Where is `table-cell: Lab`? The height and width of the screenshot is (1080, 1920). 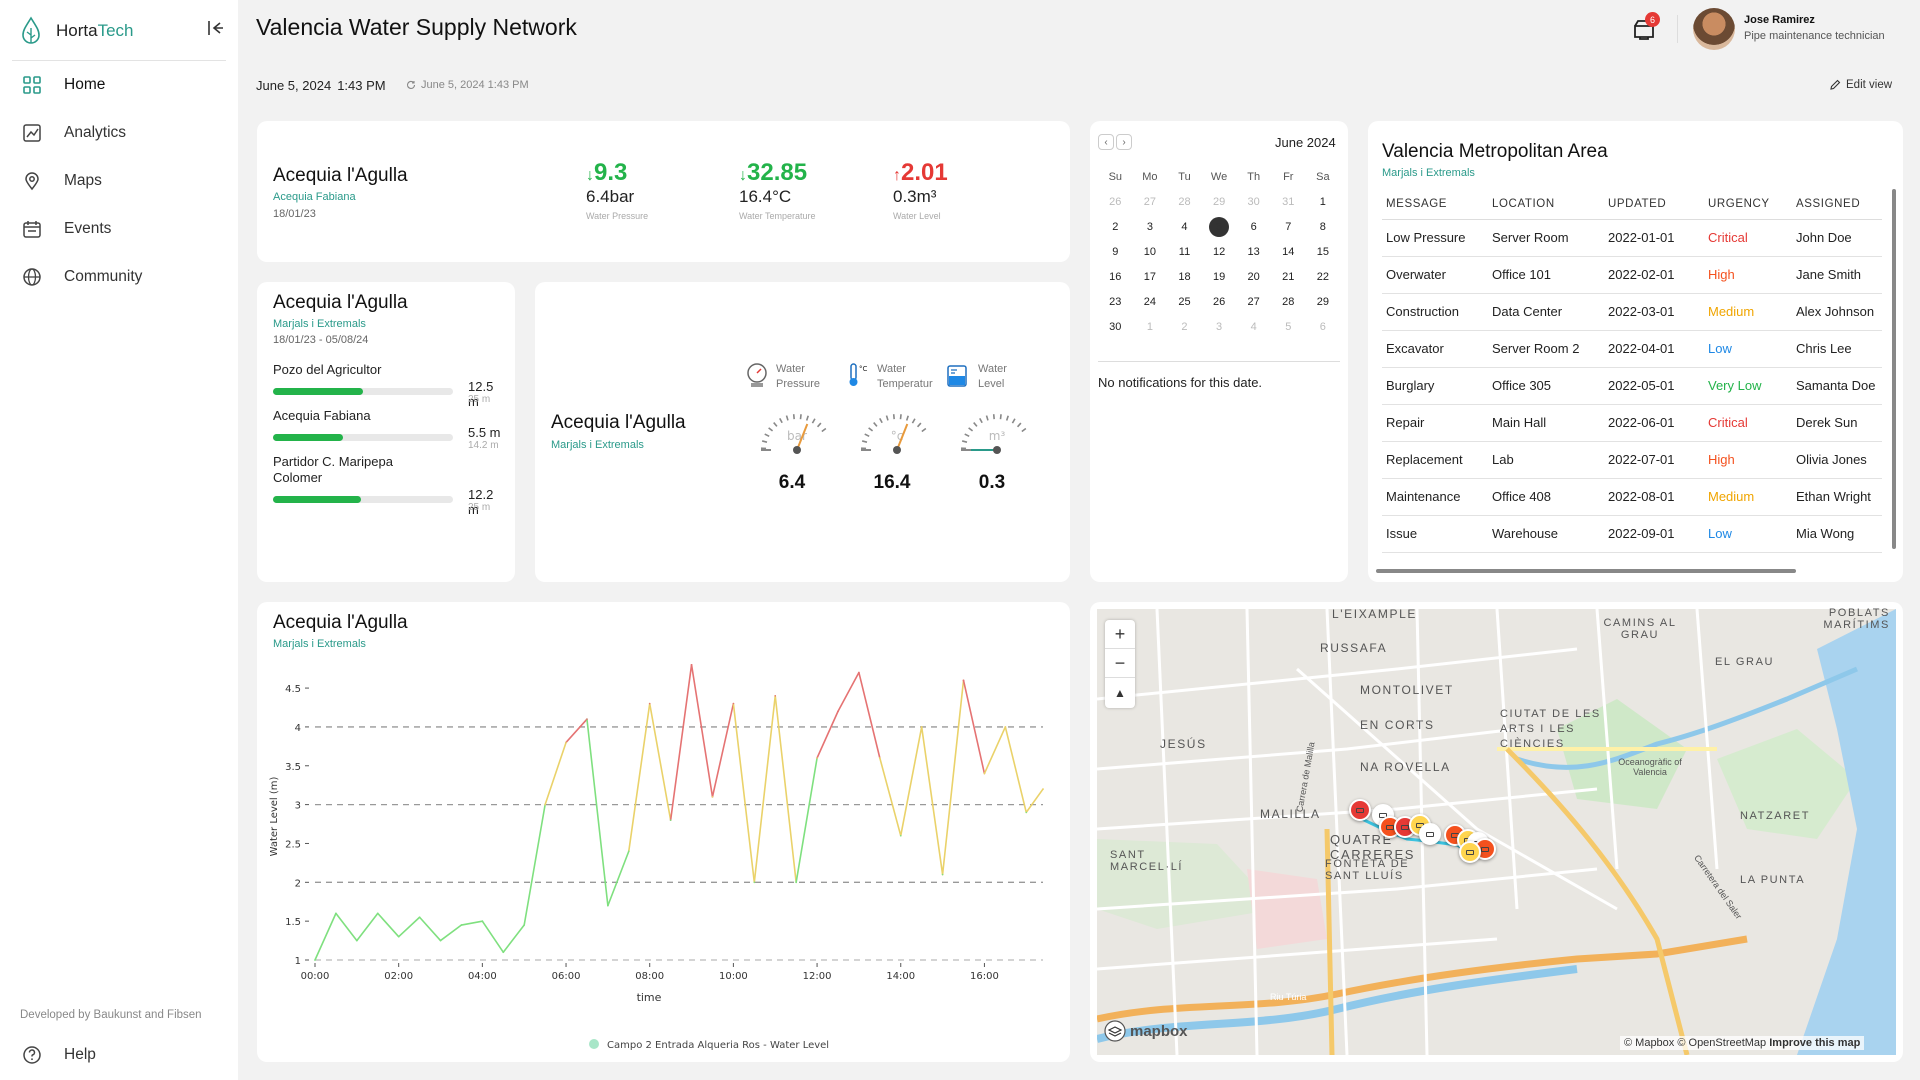
table-cell: Lab is located at coordinates (1546, 460).